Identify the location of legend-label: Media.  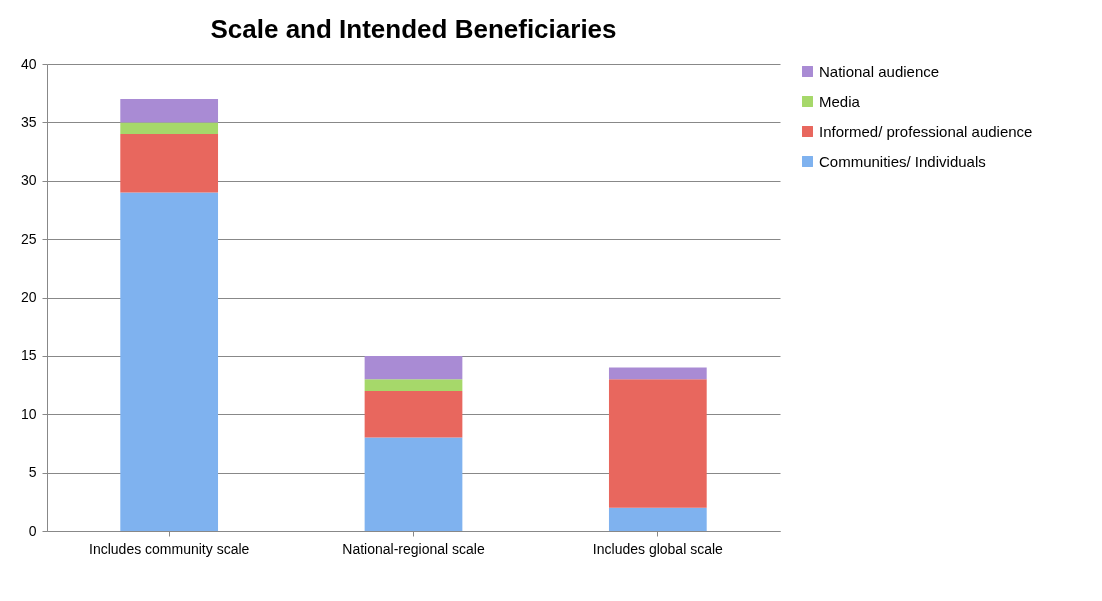
(840, 101).